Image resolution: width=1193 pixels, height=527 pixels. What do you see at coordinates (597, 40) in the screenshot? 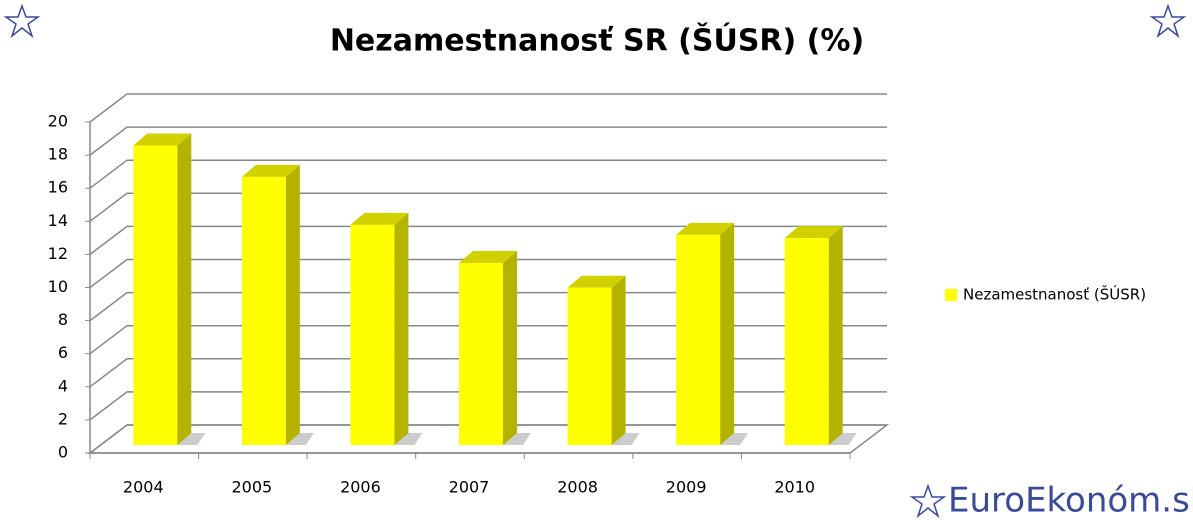
I see `chart-title: Nezamestnanosť SR (ŠÚSR) (%)` at bounding box center [597, 40].